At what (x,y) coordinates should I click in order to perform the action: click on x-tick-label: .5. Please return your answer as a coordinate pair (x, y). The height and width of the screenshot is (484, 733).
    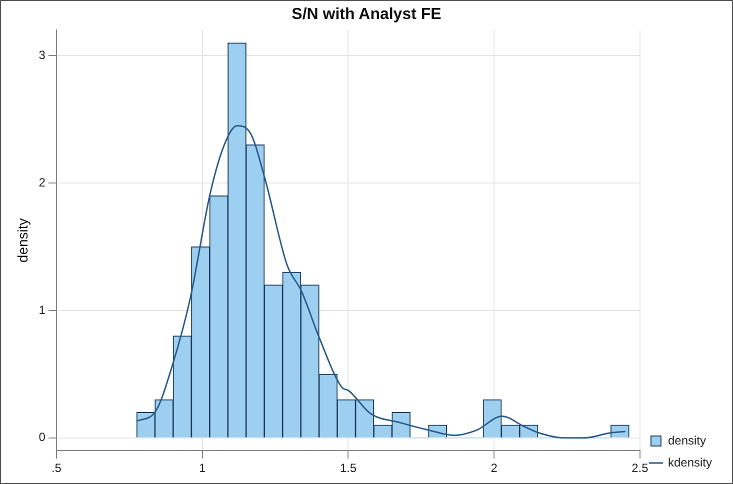
    Looking at the image, I should click on (56, 468).